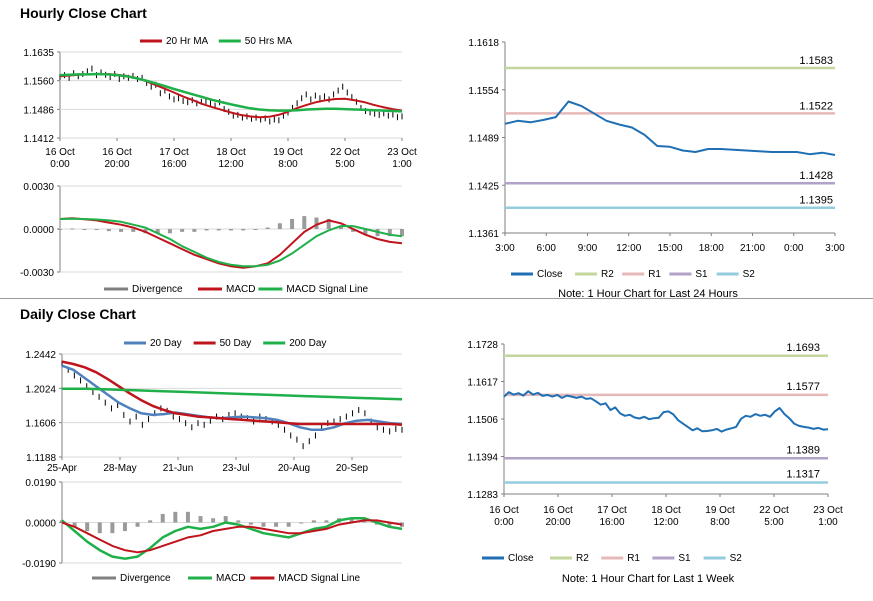  I want to click on daily-pivot-legend-label: S1, so click(684, 558).